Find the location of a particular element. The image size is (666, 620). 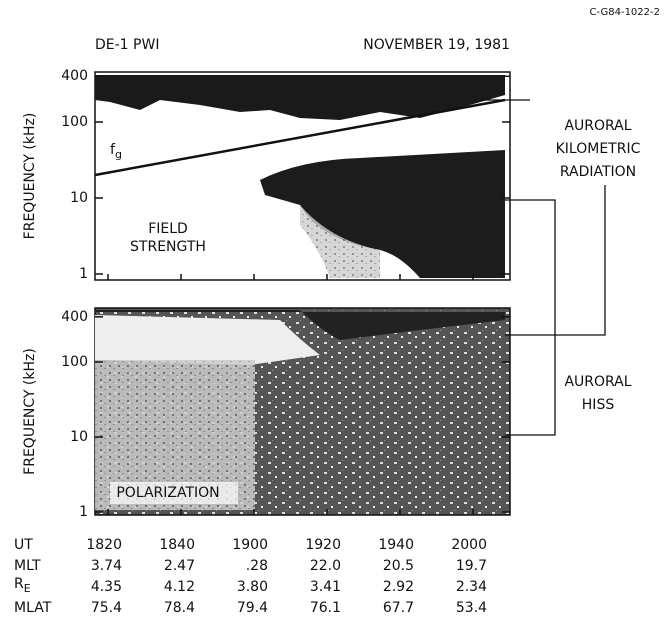

header-left: DE-1 PWI is located at coordinates (127, 45).